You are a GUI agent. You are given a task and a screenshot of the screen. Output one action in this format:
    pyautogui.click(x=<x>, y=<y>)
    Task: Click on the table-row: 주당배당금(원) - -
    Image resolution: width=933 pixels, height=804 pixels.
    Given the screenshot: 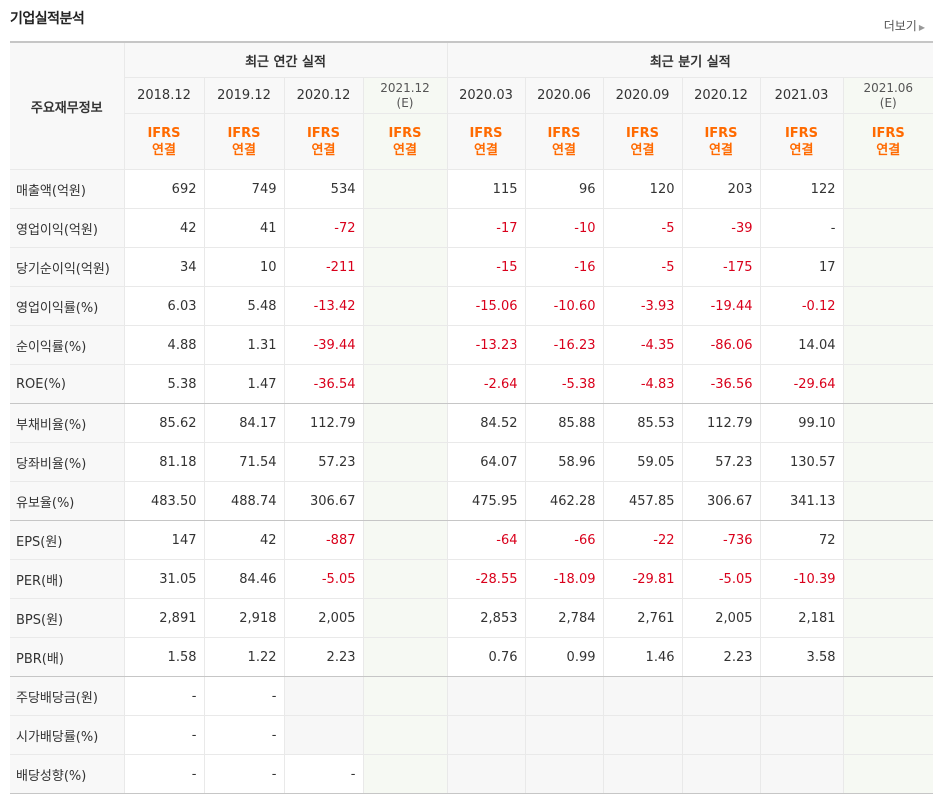 What is the action you would take?
    pyautogui.click(x=471, y=696)
    